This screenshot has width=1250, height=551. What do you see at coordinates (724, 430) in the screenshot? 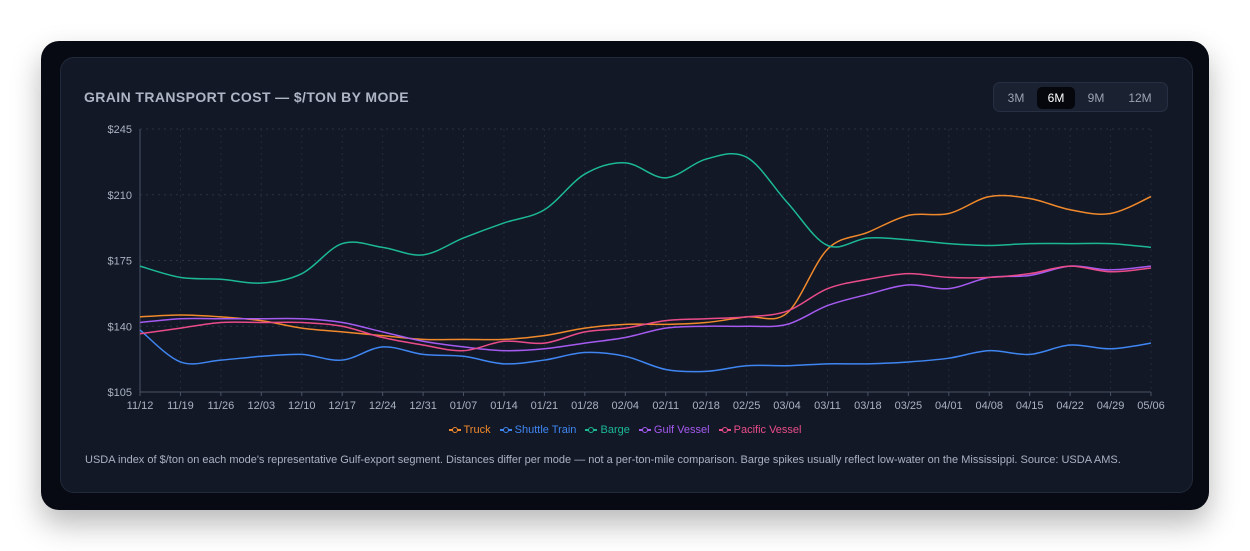
I see `legend-marker-pacific-vessel` at bounding box center [724, 430].